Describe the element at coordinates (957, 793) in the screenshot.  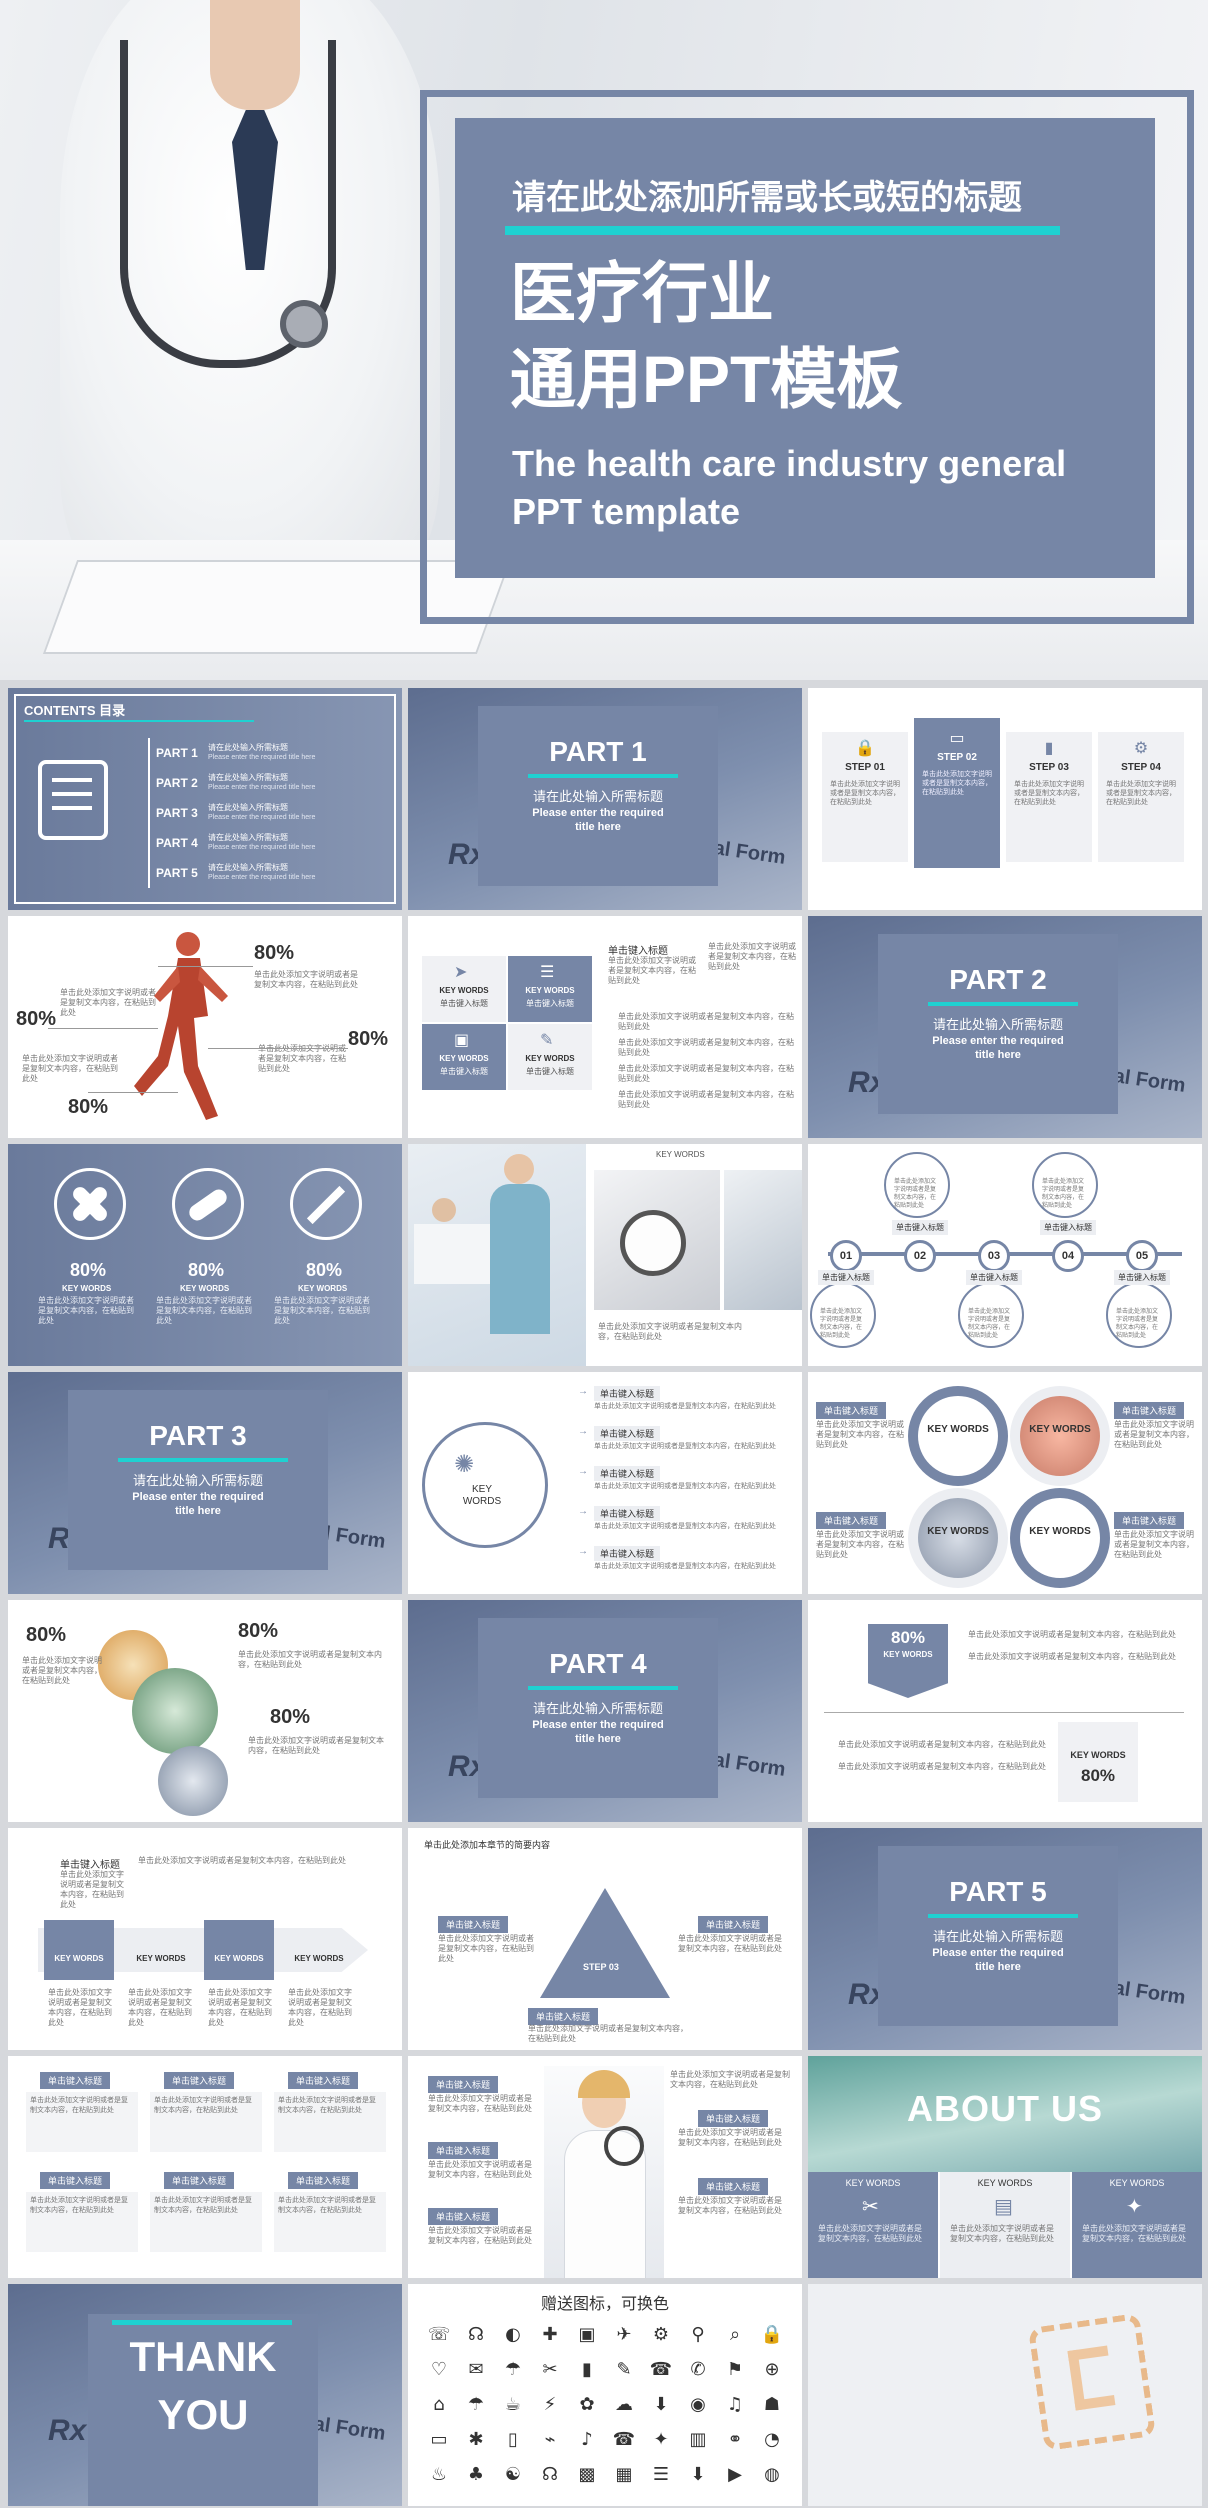
I see `step-column: ▭ STEP 02 单击此处添加文字说明或者是复制文本内容，在粘贴到此处` at that location.